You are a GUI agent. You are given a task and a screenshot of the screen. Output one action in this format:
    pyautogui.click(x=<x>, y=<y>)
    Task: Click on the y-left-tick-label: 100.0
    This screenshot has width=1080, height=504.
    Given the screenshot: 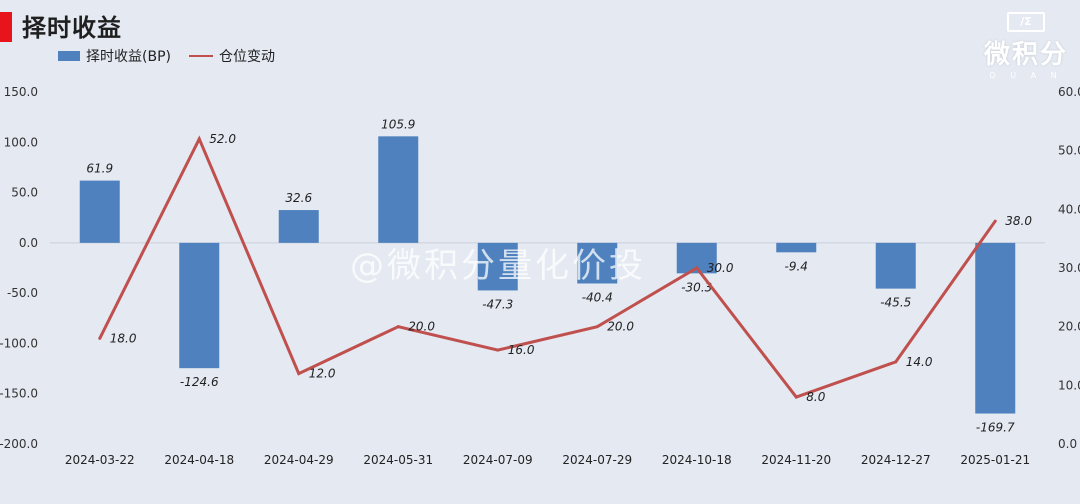 What is the action you would take?
    pyautogui.click(x=21, y=142)
    